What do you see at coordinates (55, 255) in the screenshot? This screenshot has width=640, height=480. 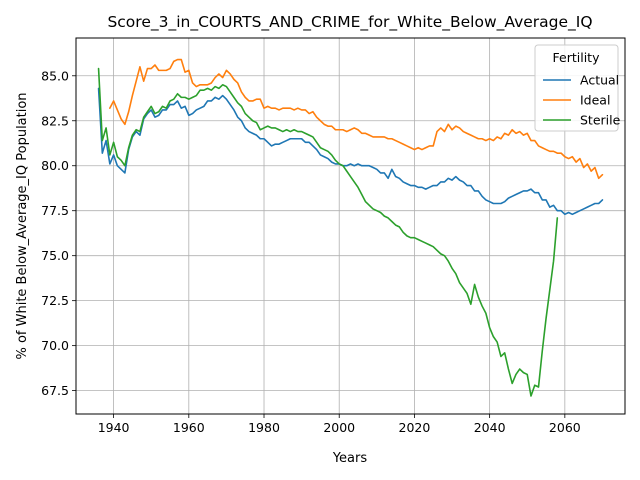 I see `y-tick-label: 75.0` at bounding box center [55, 255].